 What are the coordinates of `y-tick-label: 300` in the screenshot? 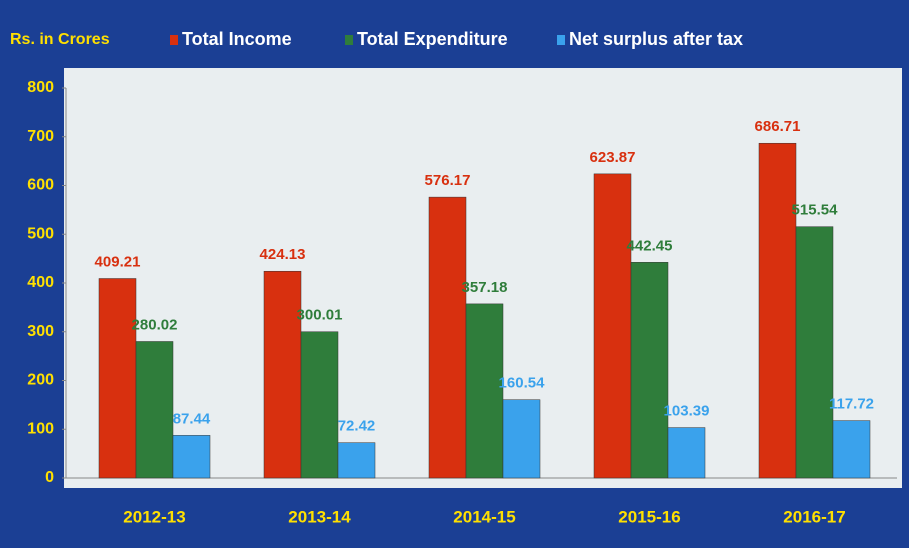 It's located at (40, 331).